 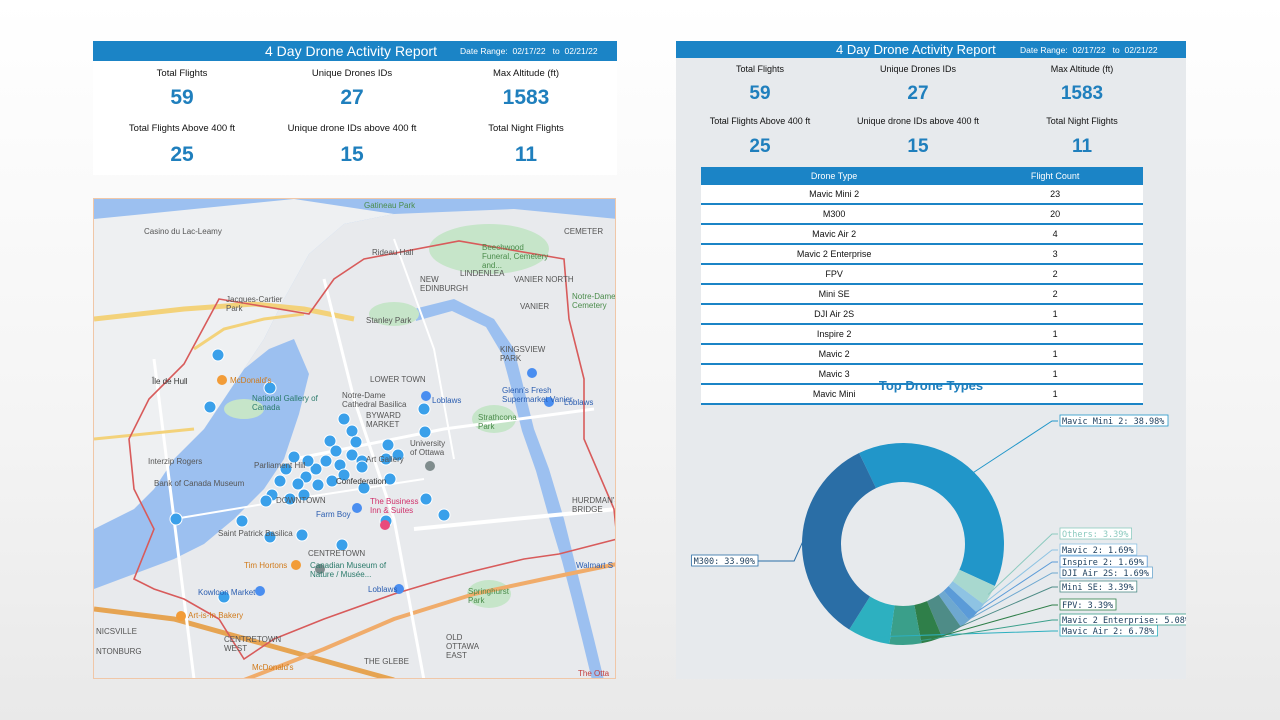 I want to click on date-to: 02/21/22, so click(x=1141, y=49).